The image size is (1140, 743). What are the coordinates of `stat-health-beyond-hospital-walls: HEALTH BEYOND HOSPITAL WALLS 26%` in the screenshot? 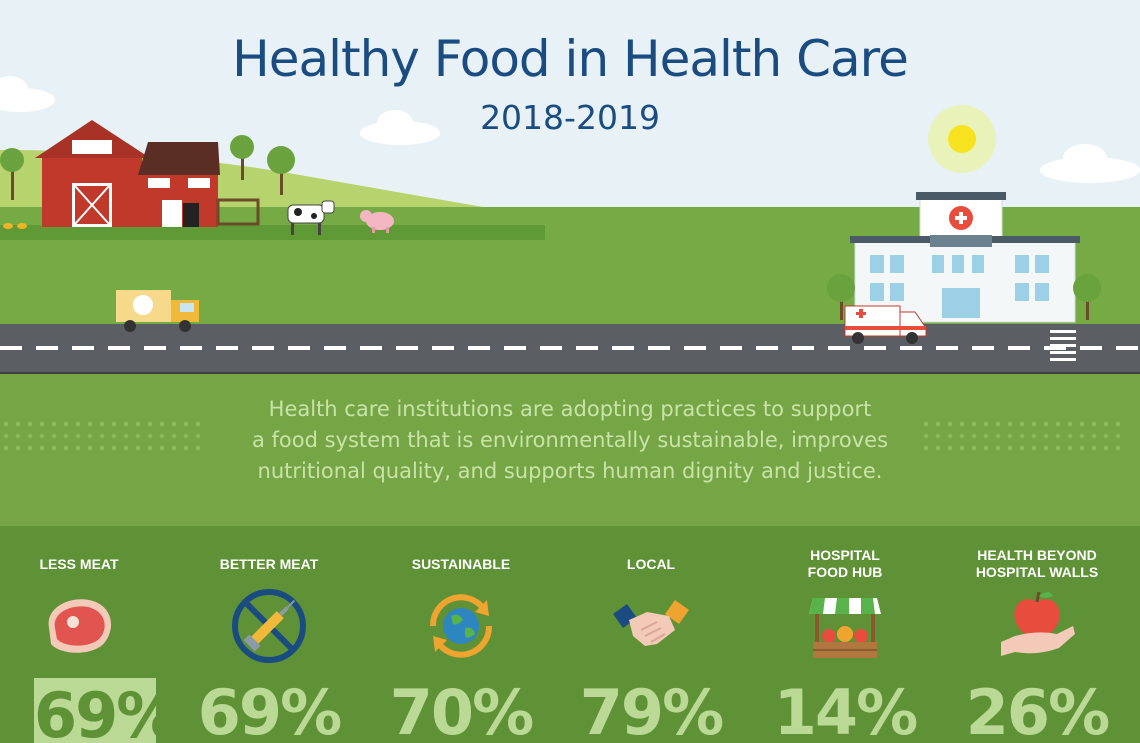 It's located at (1037, 634).